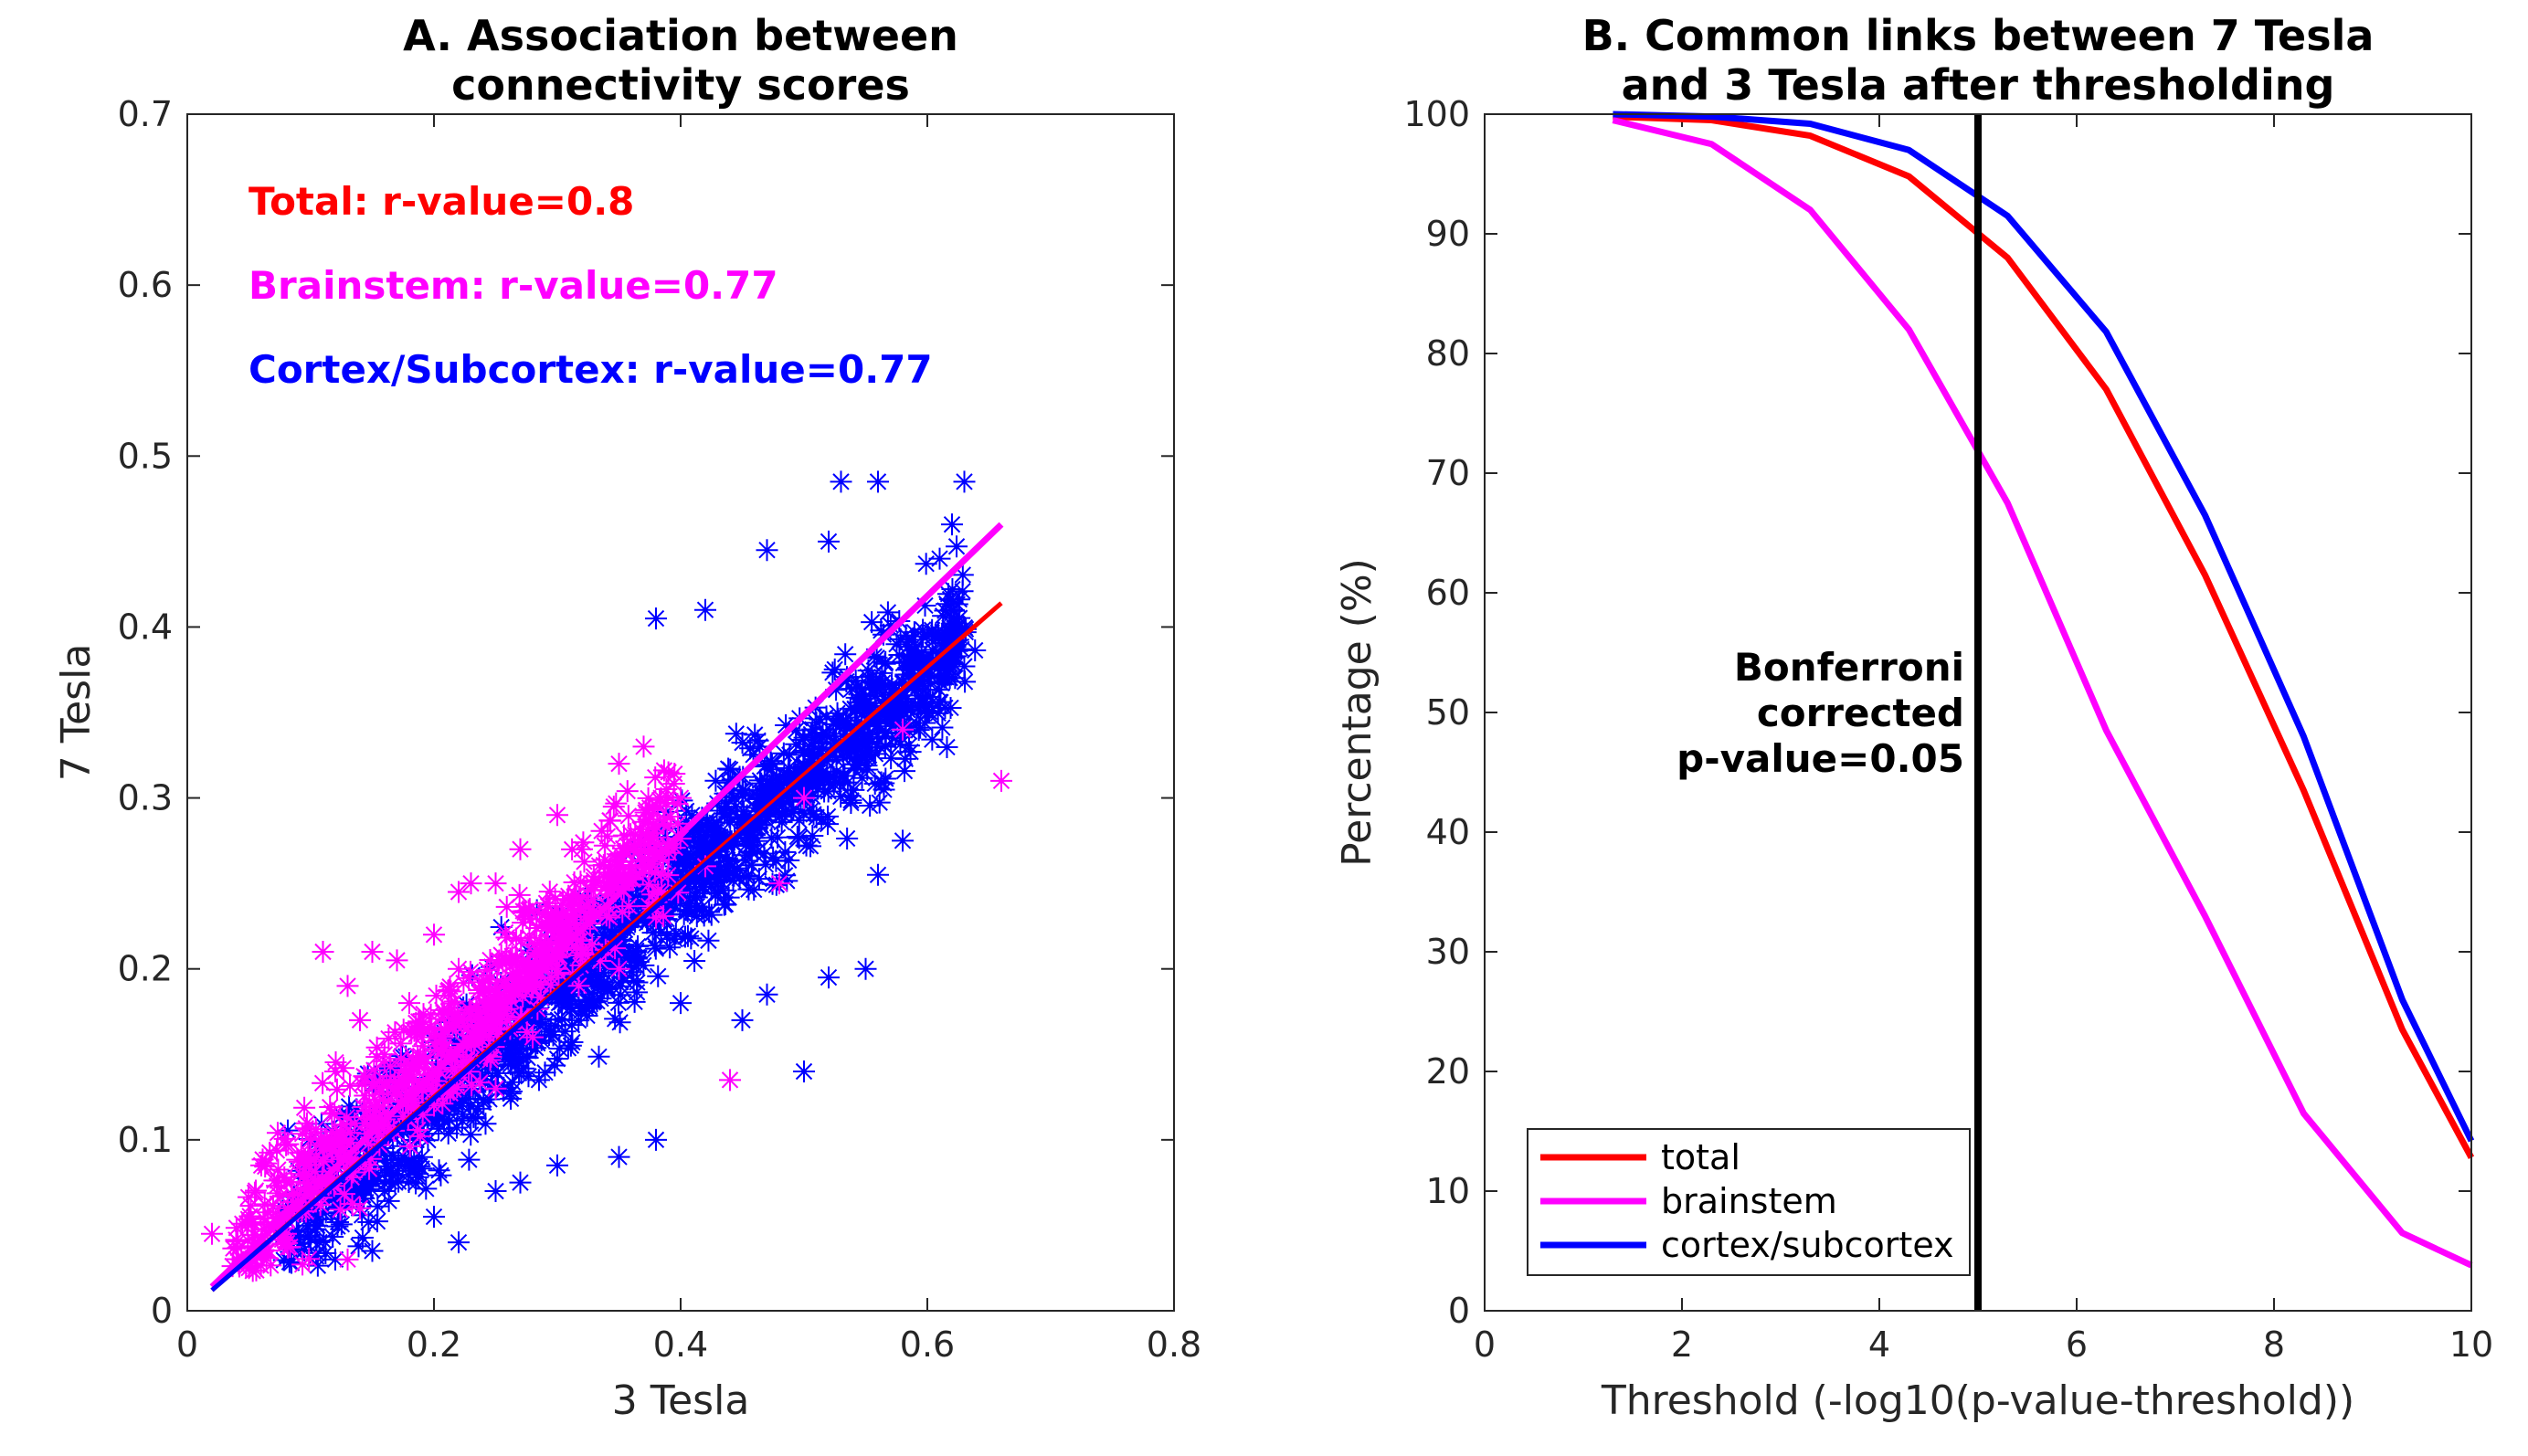 The width and height of the screenshot is (2528, 1456). Describe the element at coordinates (145, 627) in the screenshot. I see `a-y-tick-label: 0.4` at that location.